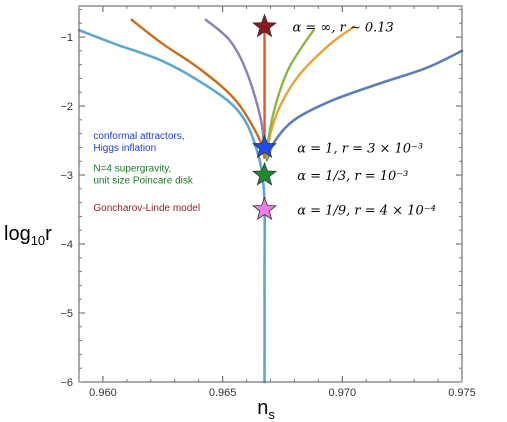 The width and height of the screenshot is (507, 422). Describe the element at coordinates (66, 383) in the screenshot. I see `y-tick-label: −6` at that location.